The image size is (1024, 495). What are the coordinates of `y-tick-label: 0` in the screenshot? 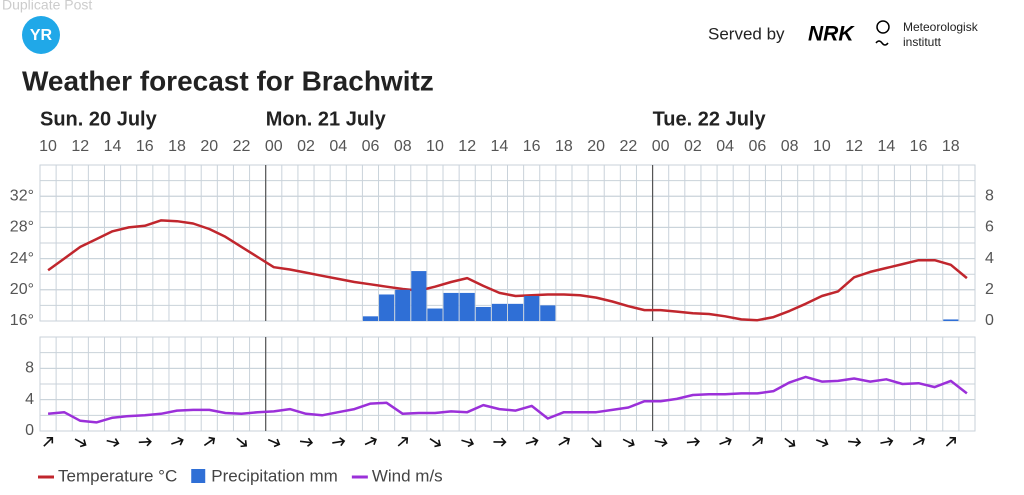 It's located at (29, 430).